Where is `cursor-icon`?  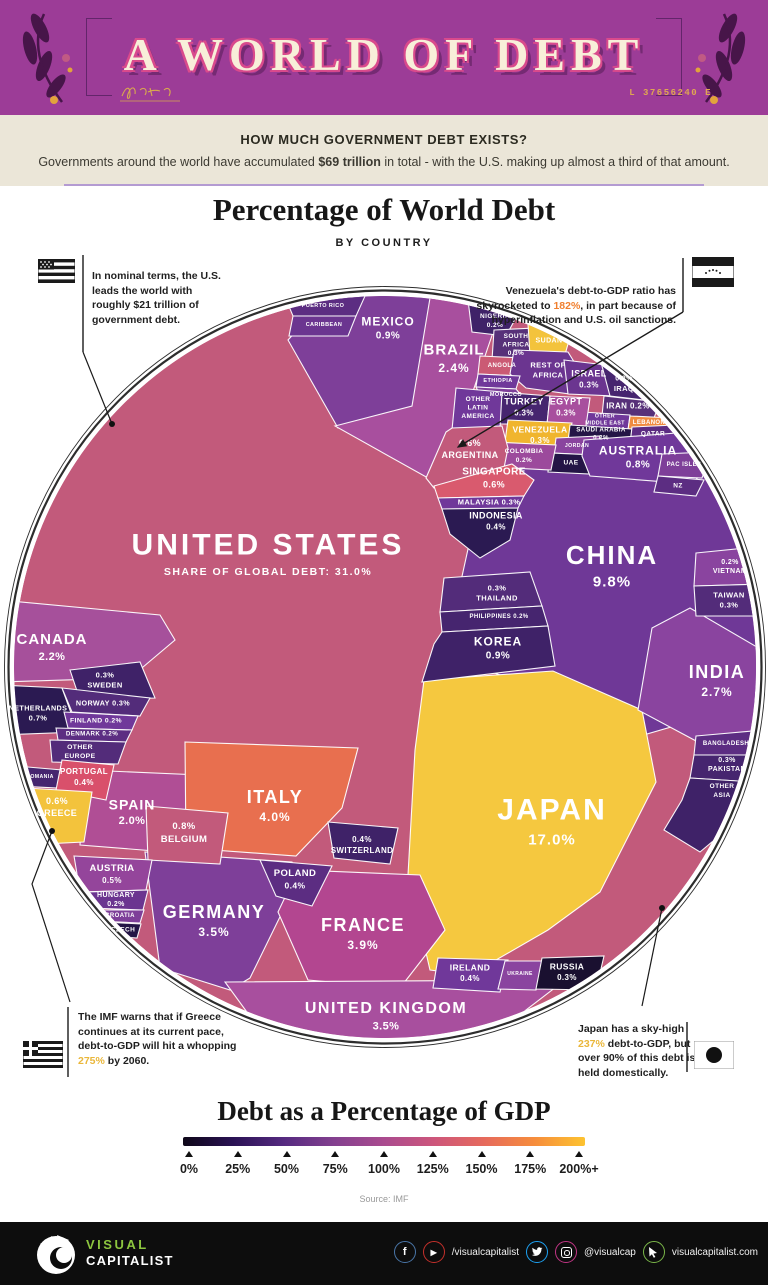
cursor-icon is located at coordinates (653, 1252).